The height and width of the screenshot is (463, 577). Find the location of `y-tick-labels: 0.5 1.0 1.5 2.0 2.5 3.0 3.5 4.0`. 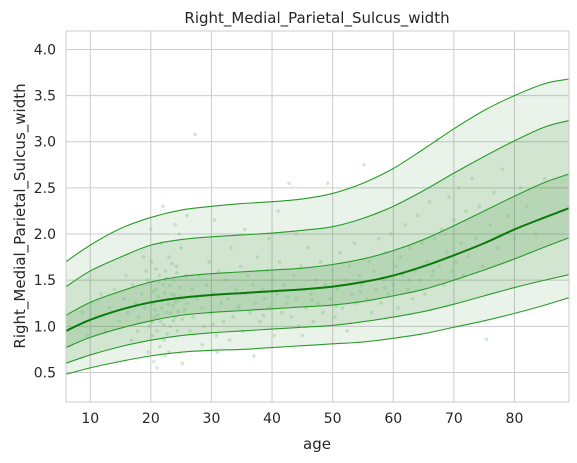

y-tick-labels: 0.5 1.0 1.5 2.0 2.5 3.0 3.5 4.0 is located at coordinates (45, 211).